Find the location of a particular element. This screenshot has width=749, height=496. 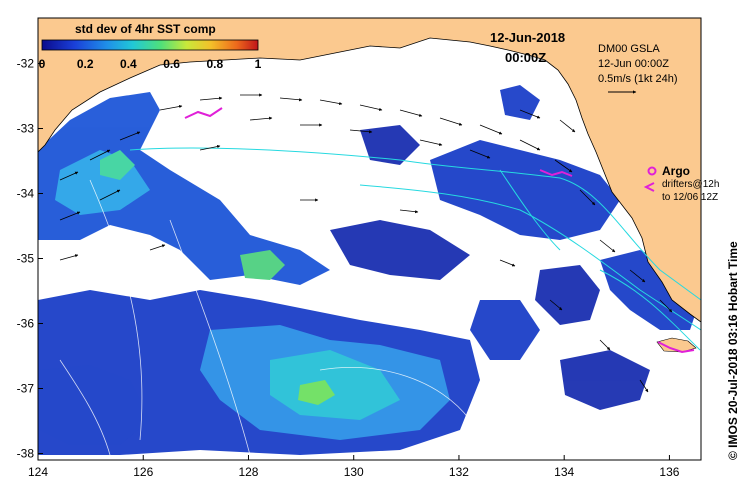

map-date: 12-Jun-2018 is located at coordinates (527, 37).